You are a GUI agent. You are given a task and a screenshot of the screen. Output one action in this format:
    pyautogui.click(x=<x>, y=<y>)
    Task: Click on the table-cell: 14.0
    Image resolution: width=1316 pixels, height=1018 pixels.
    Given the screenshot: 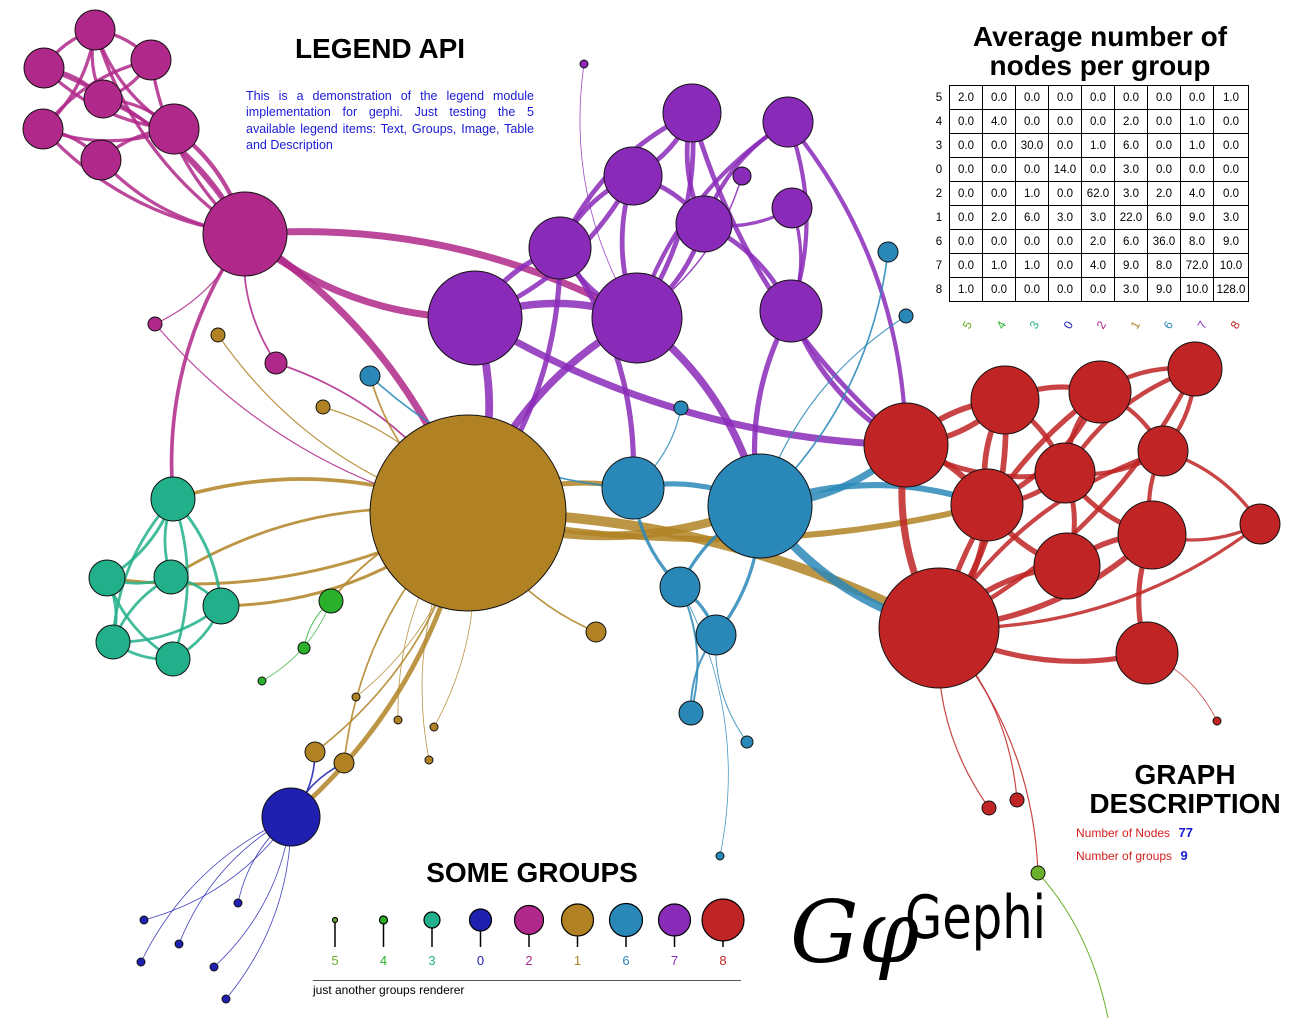 What is the action you would take?
    pyautogui.click(x=1065, y=169)
    